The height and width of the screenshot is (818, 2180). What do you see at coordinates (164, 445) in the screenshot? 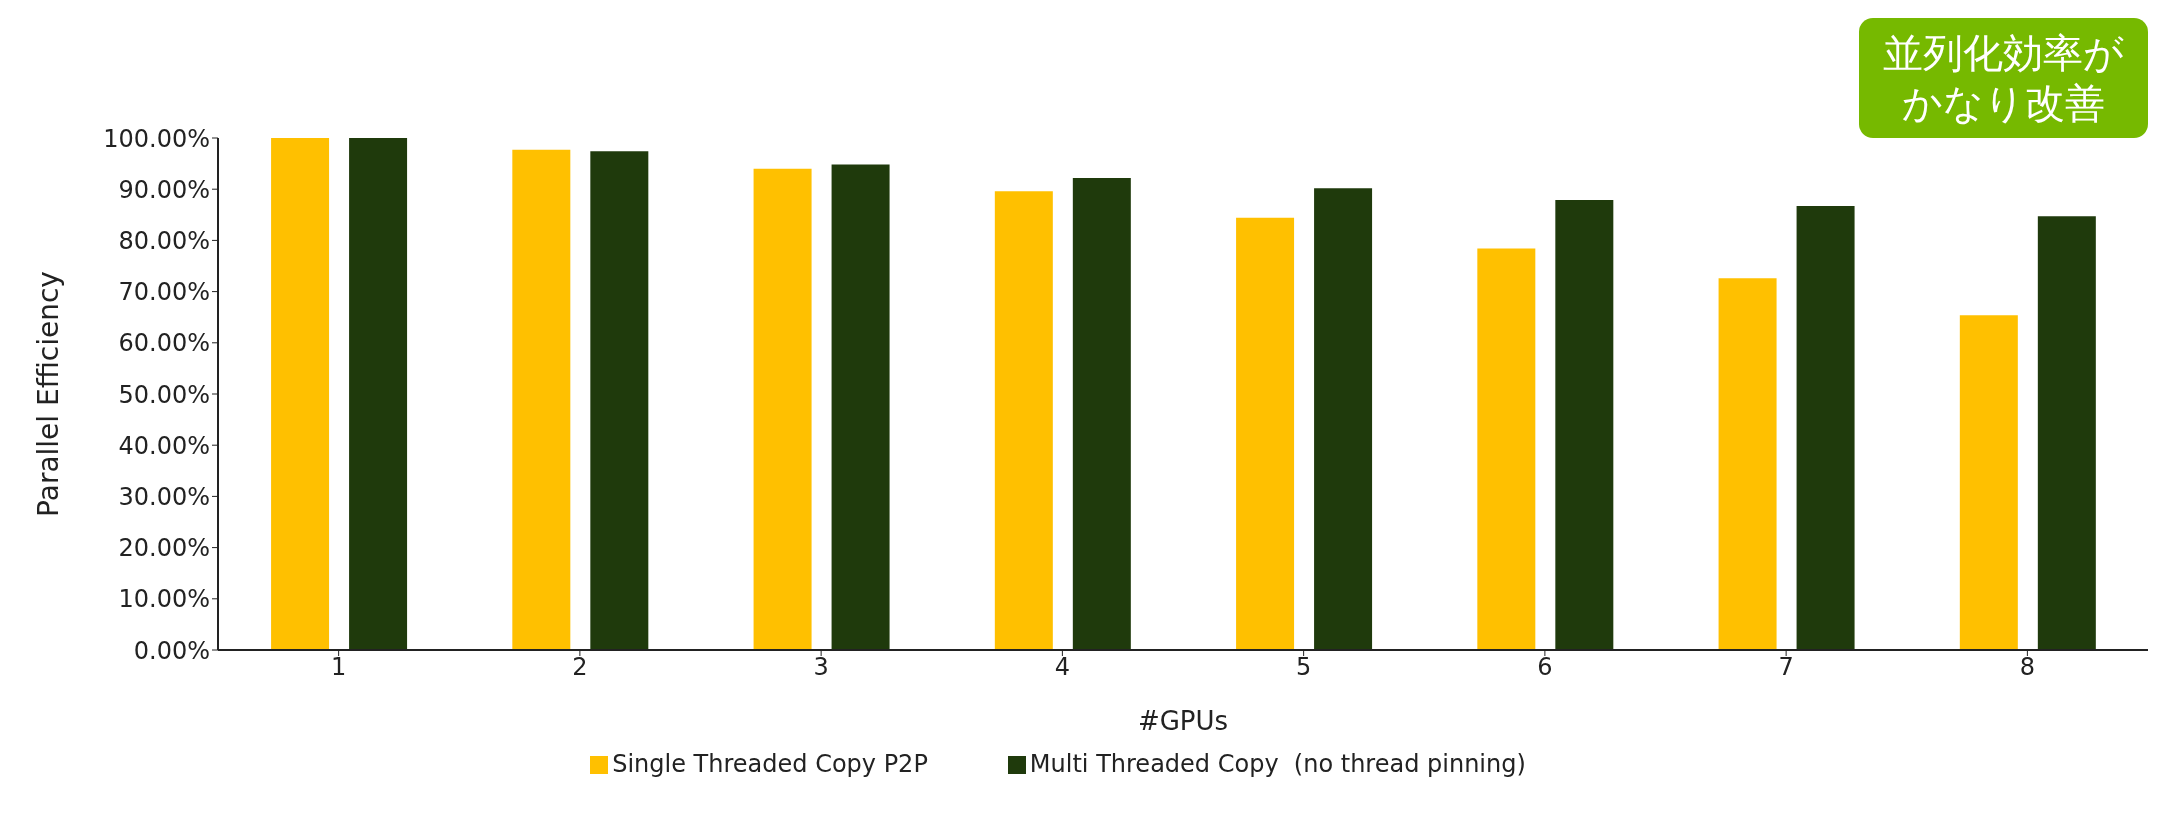
I see `y-tick-label: 40.00%` at bounding box center [164, 445].